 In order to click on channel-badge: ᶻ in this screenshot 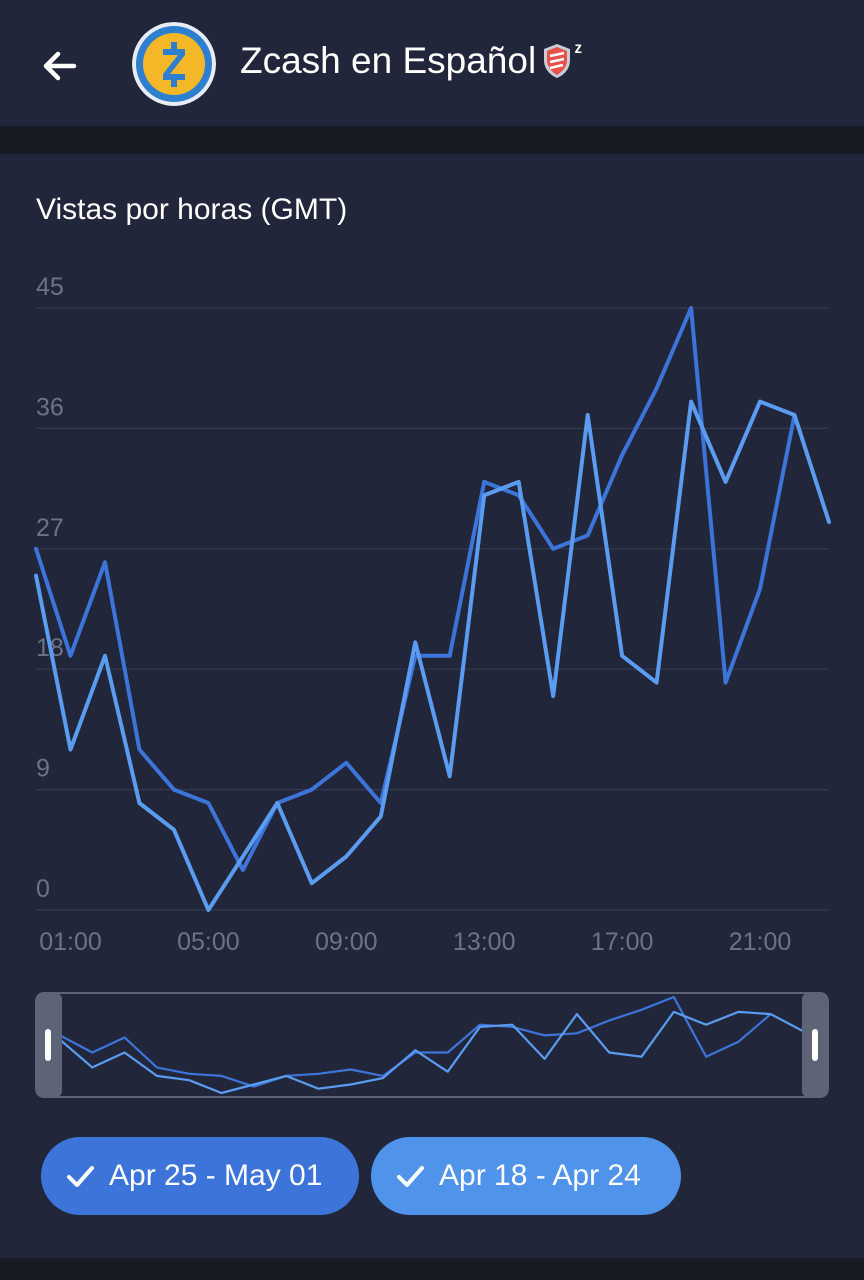, I will do `click(562, 59)`.